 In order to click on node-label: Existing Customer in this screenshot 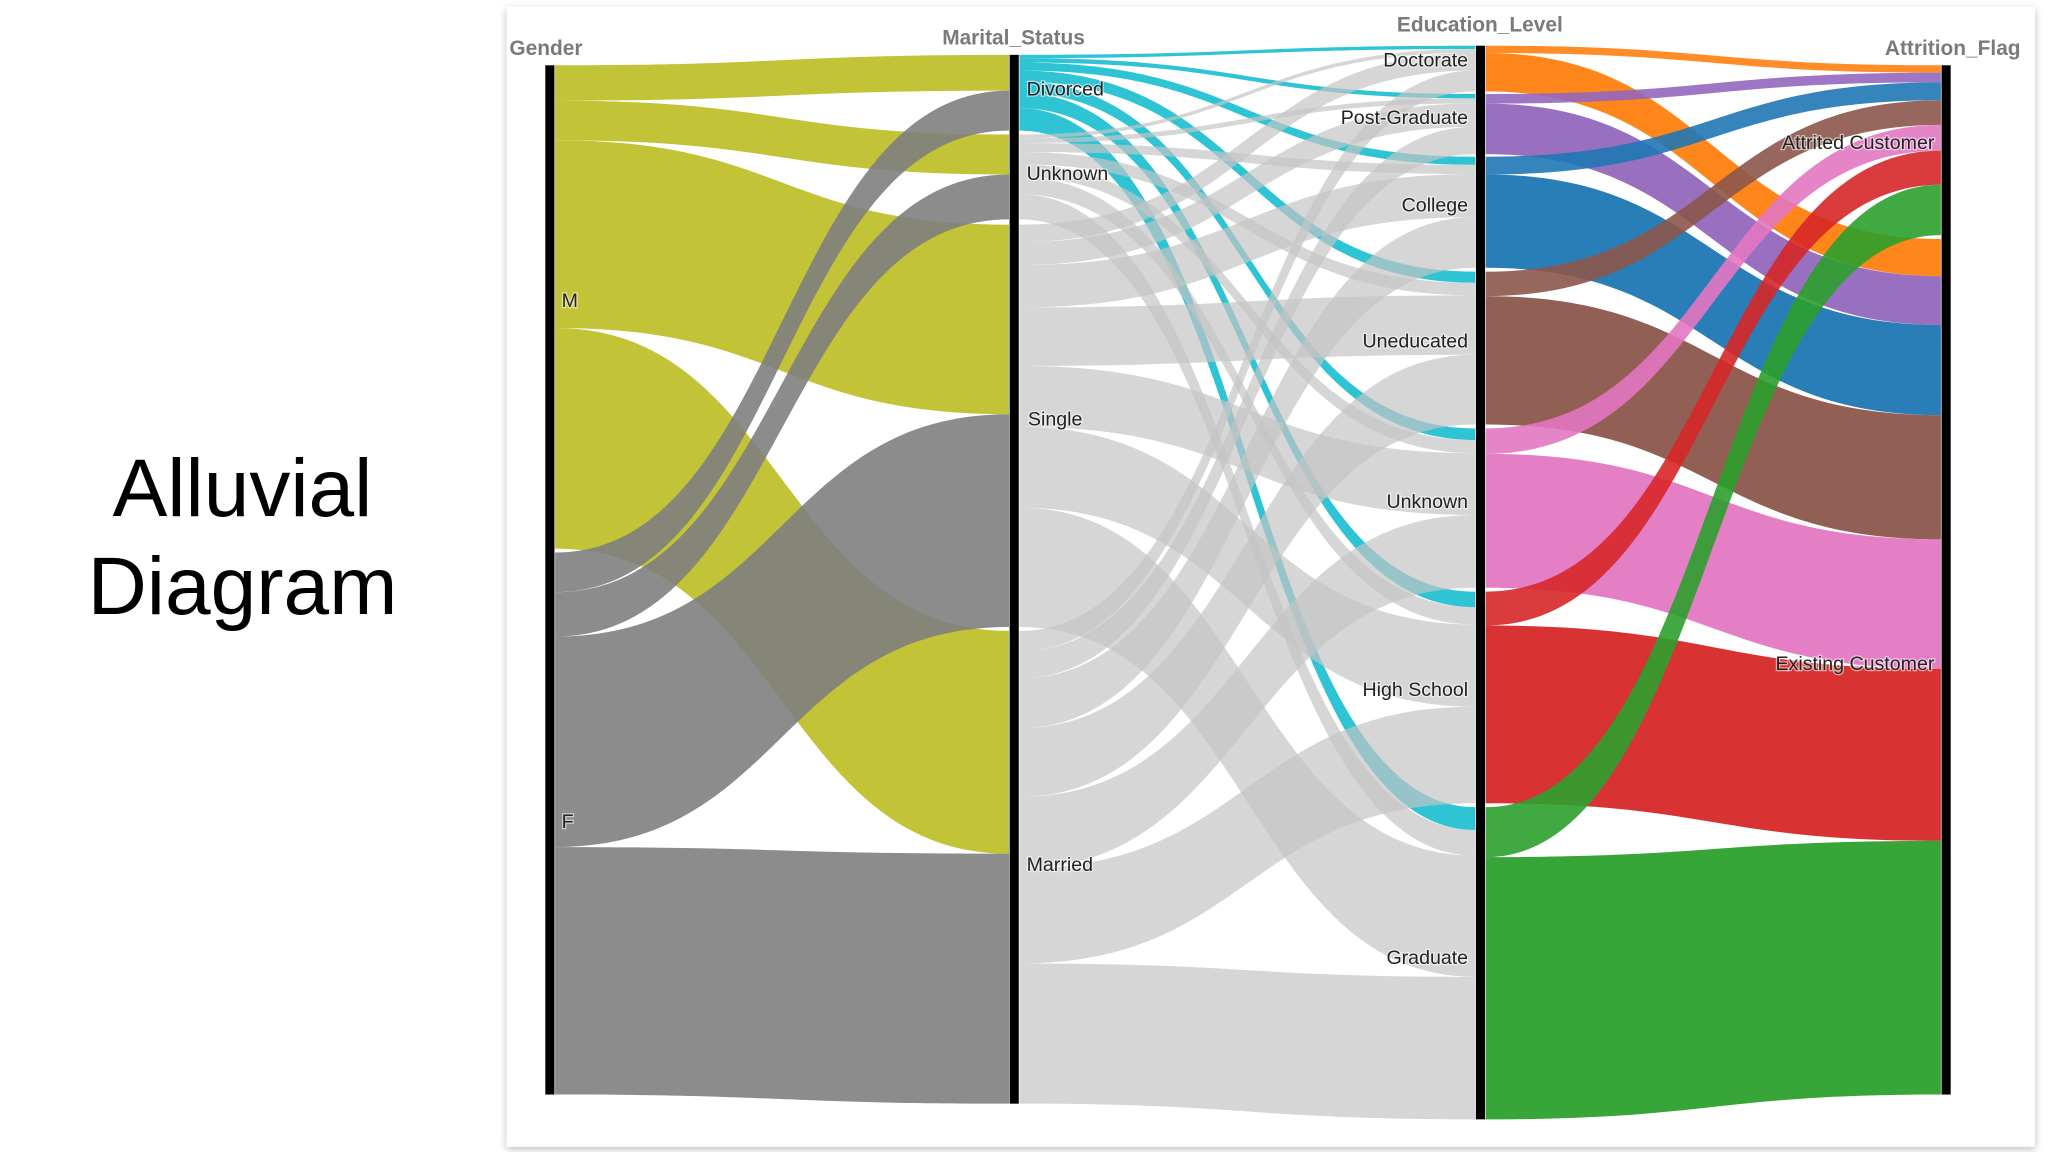, I will do `click(1855, 664)`.